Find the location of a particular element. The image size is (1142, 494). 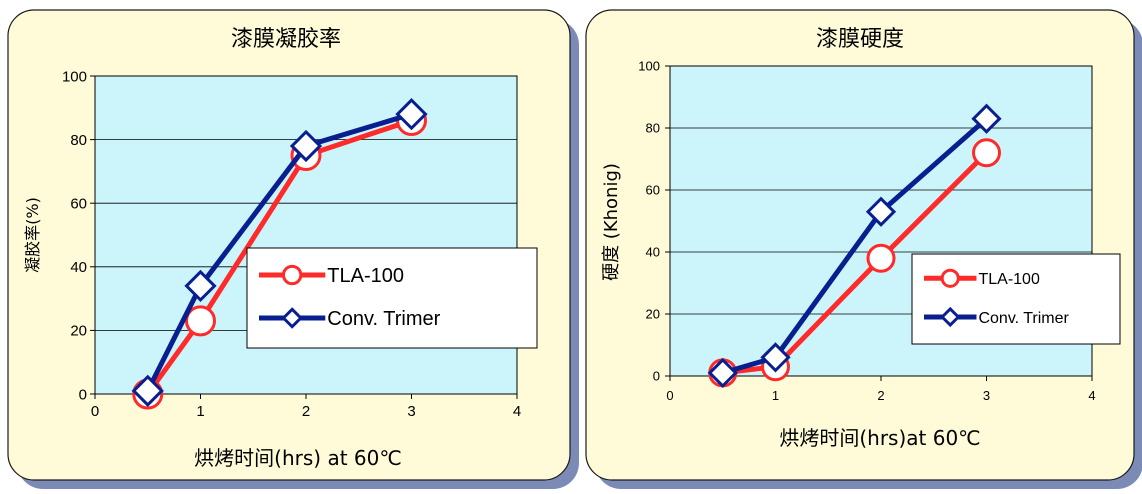

x-axis-label: 烘烤时间(hrs) at 60℃ is located at coordinates (298, 458).